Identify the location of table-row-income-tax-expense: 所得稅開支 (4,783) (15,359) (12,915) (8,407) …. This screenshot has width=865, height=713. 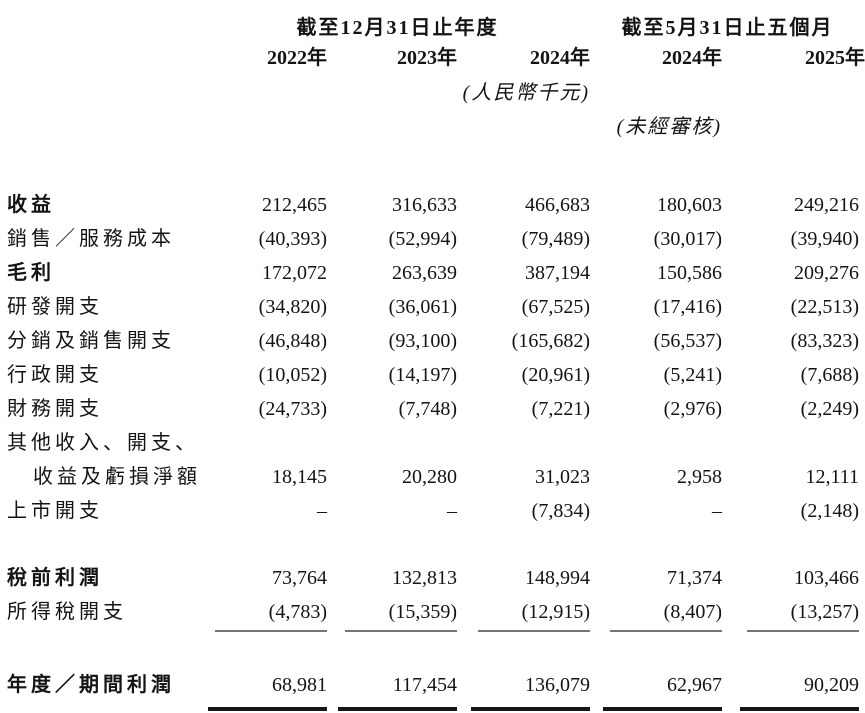
(432, 613).